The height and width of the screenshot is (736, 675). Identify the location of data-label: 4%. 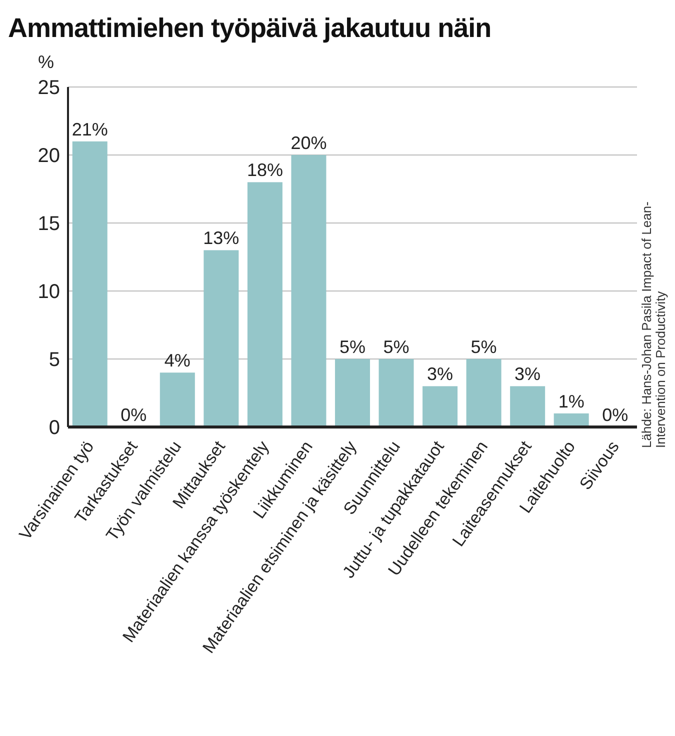
(177, 360).